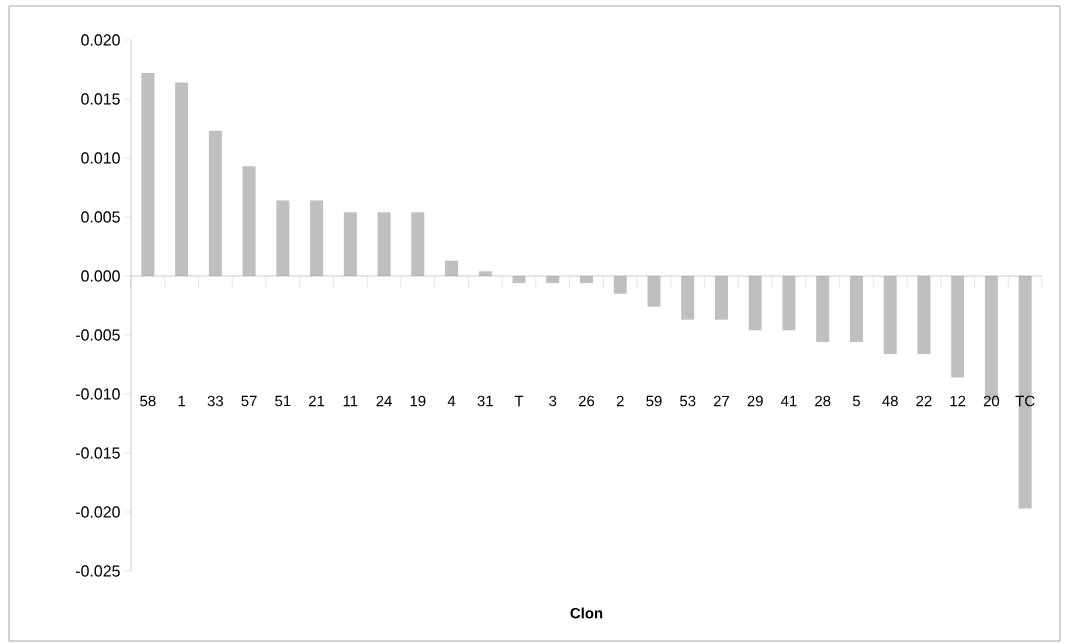 The width and height of the screenshot is (1069, 644). What do you see at coordinates (418, 401) in the screenshot?
I see `x-tick-label: 19` at bounding box center [418, 401].